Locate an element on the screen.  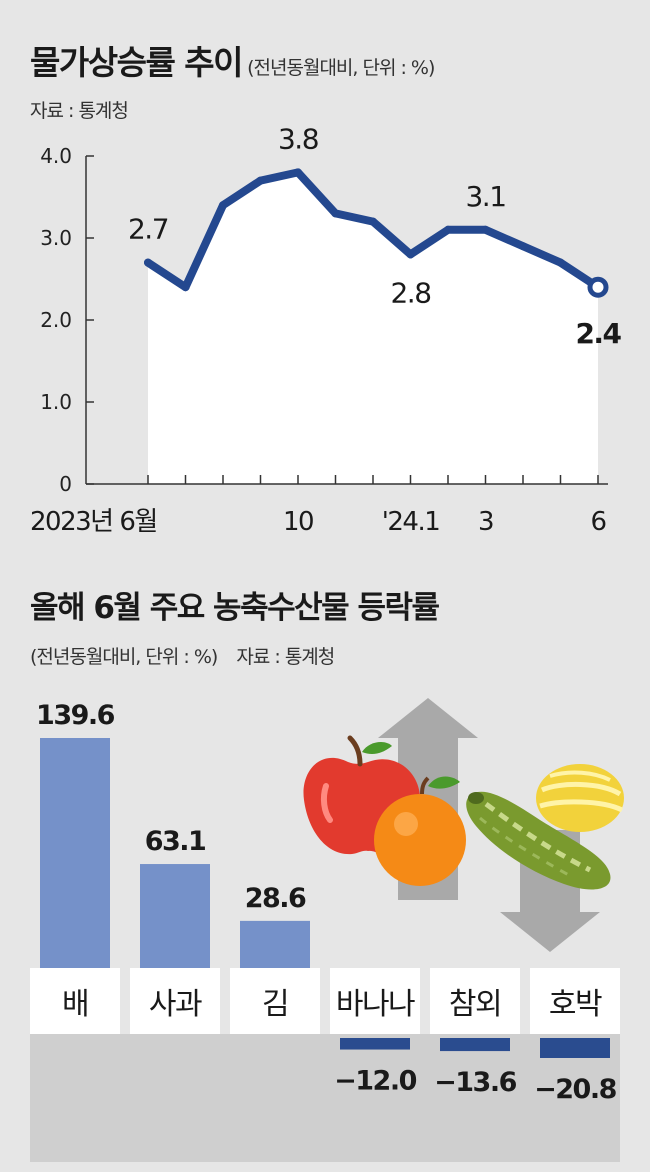
y-tick-label: 1.0 is located at coordinates (56, 402).